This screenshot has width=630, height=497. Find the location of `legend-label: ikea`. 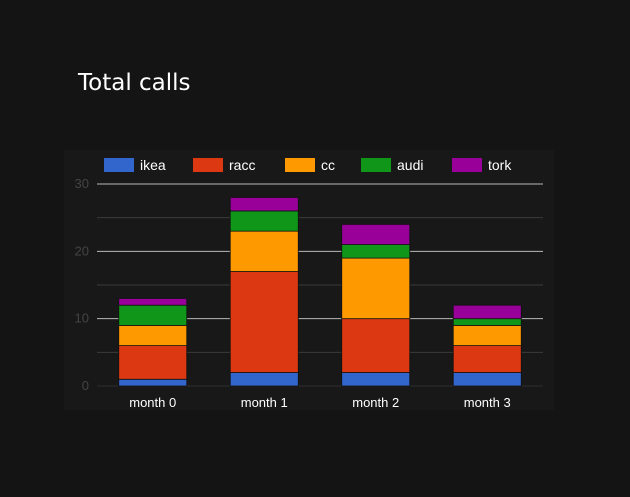

legend-label: ikea is located at coordinates (153, 165).